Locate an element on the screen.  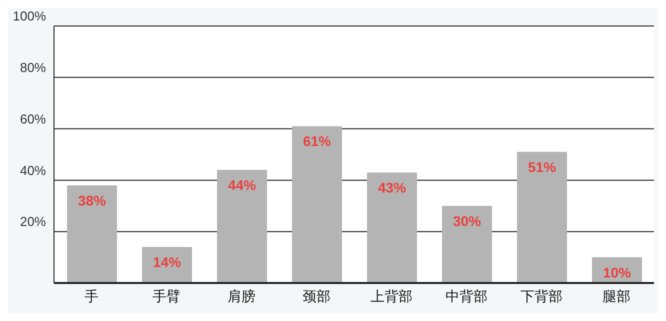
data-label: 30% is located at coordinates (467, 220).